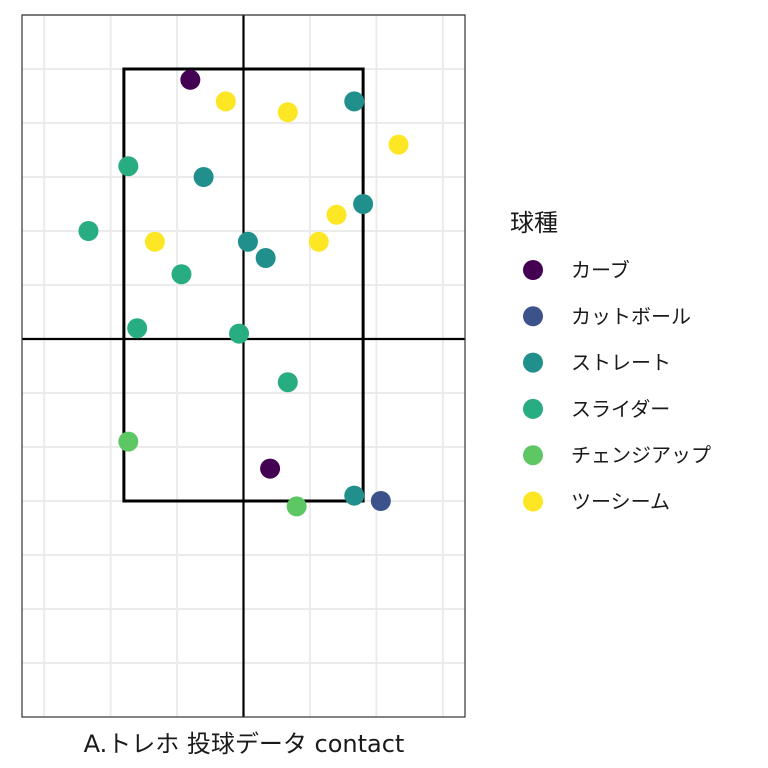  What do you see at coordinates (631, 316) in the screenshot?
I see `legend-label: カットボール` at bounding box center [631, 316].